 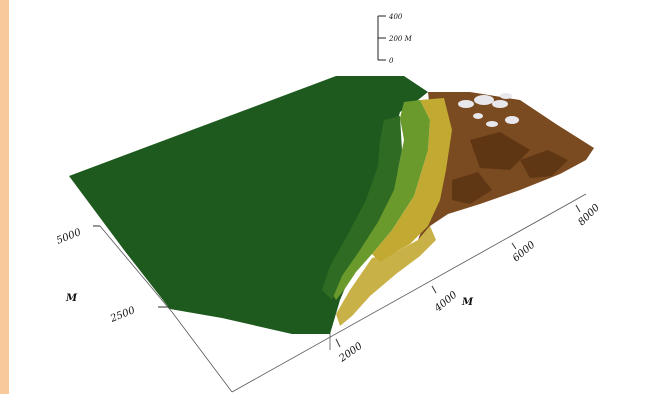 What do you see at coordinates (589, 215) in the screenshot?
I see `x-tick-label-8000: 8000` at bounding box center [589, 215].